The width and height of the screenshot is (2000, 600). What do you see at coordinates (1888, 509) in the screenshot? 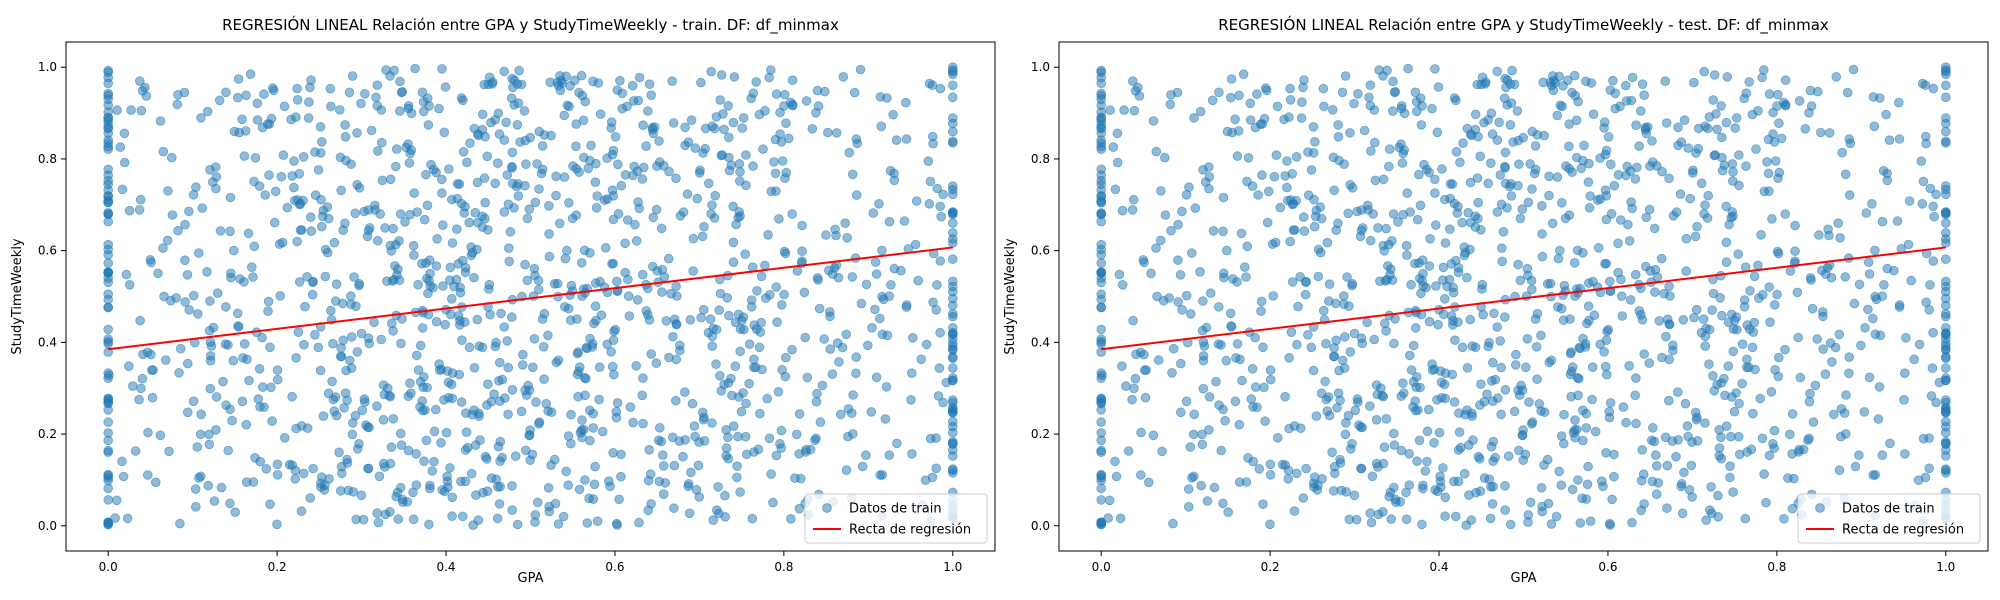
I see `legend-label-scatter: Datos de train` at bounding box center [1888, 509].